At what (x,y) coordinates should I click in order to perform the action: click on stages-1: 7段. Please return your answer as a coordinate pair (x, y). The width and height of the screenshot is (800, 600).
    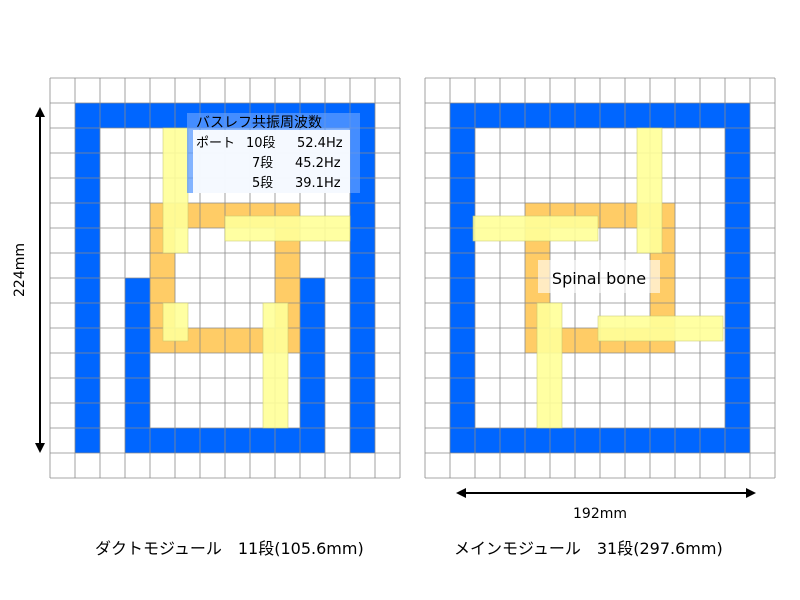
    Looking at the image, I should click on (262, 163).